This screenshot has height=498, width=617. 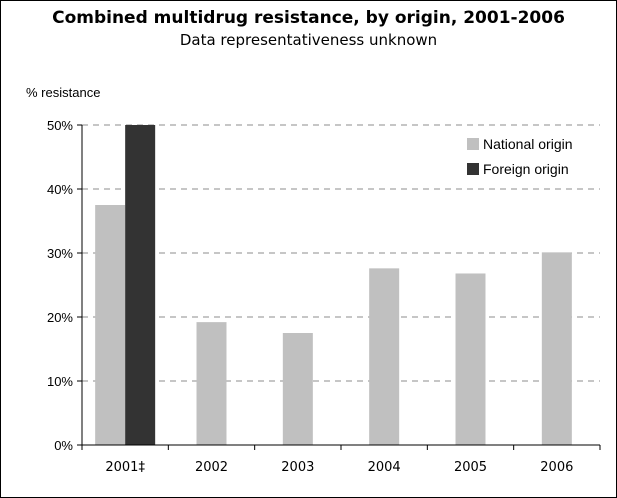 I want to click on chart-subtitle: Data representativeness unknown, so click(x=308, y=40).